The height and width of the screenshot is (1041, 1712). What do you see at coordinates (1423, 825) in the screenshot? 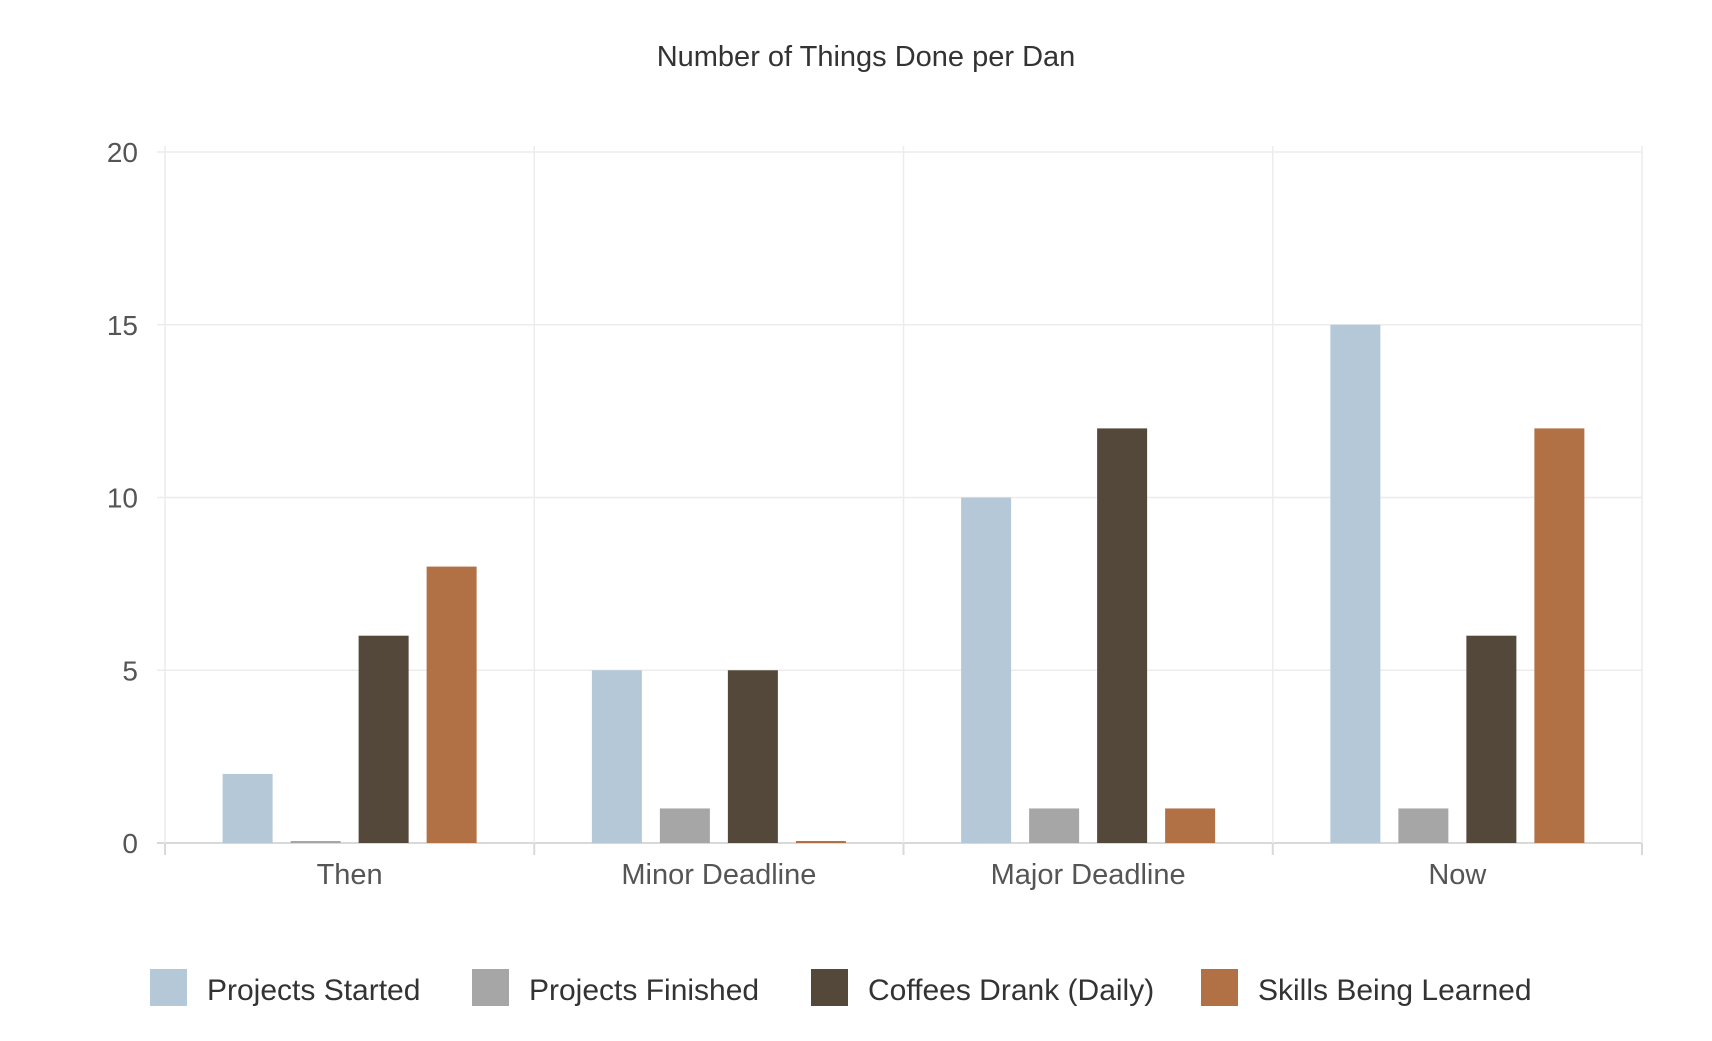
I see `bar-now-projects-finished` at bounding box center [1423, 825].